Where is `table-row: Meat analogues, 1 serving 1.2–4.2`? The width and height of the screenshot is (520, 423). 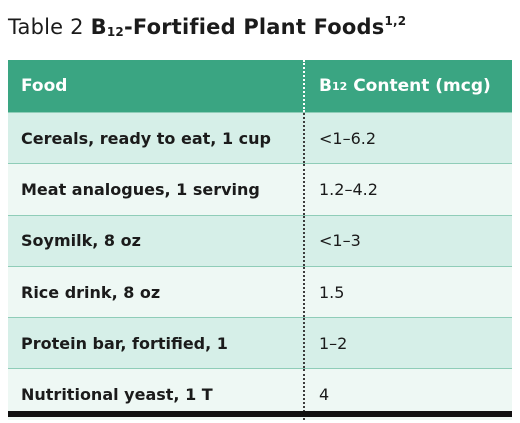 table-row: Meat analogues, 1 serving 1.2–4.2 is located at coordinates (260, 189).